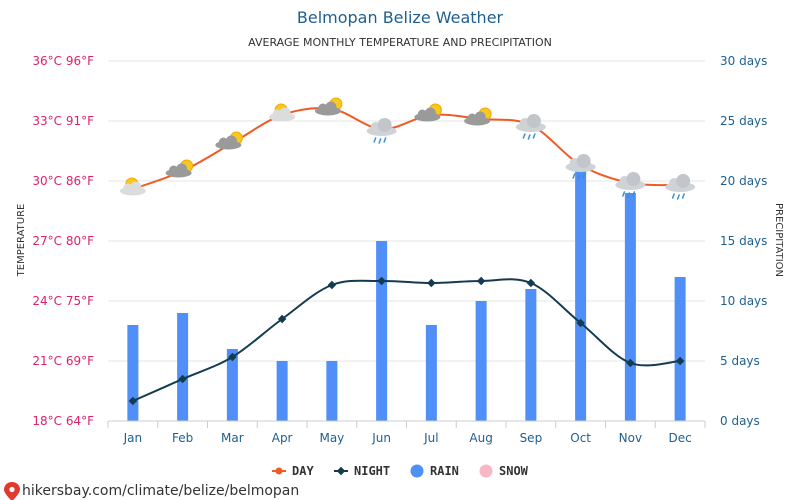 Image resolution: width=800 pixels, height=500 pixels. I want to click on month-label: Apr, so click(282, 438).